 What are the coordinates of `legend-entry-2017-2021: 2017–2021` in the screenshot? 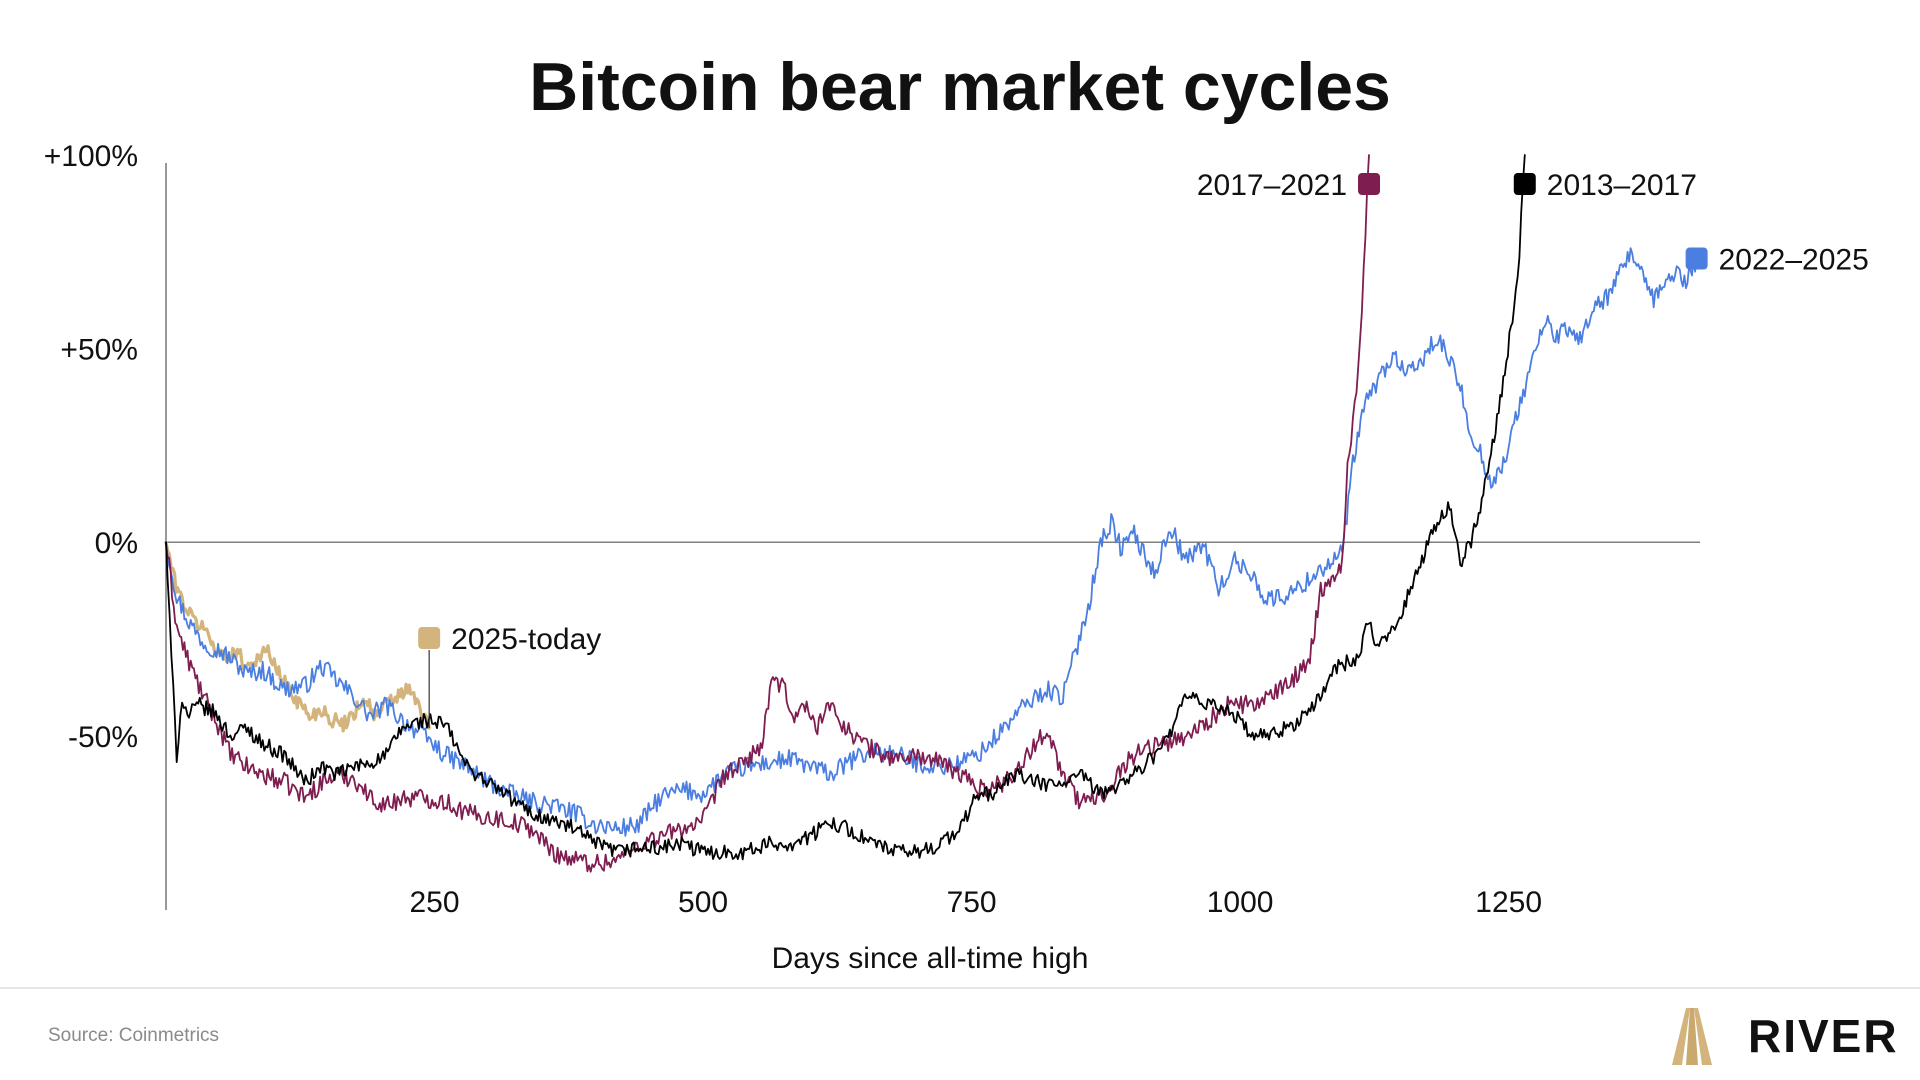 It's located at (1289, 185).